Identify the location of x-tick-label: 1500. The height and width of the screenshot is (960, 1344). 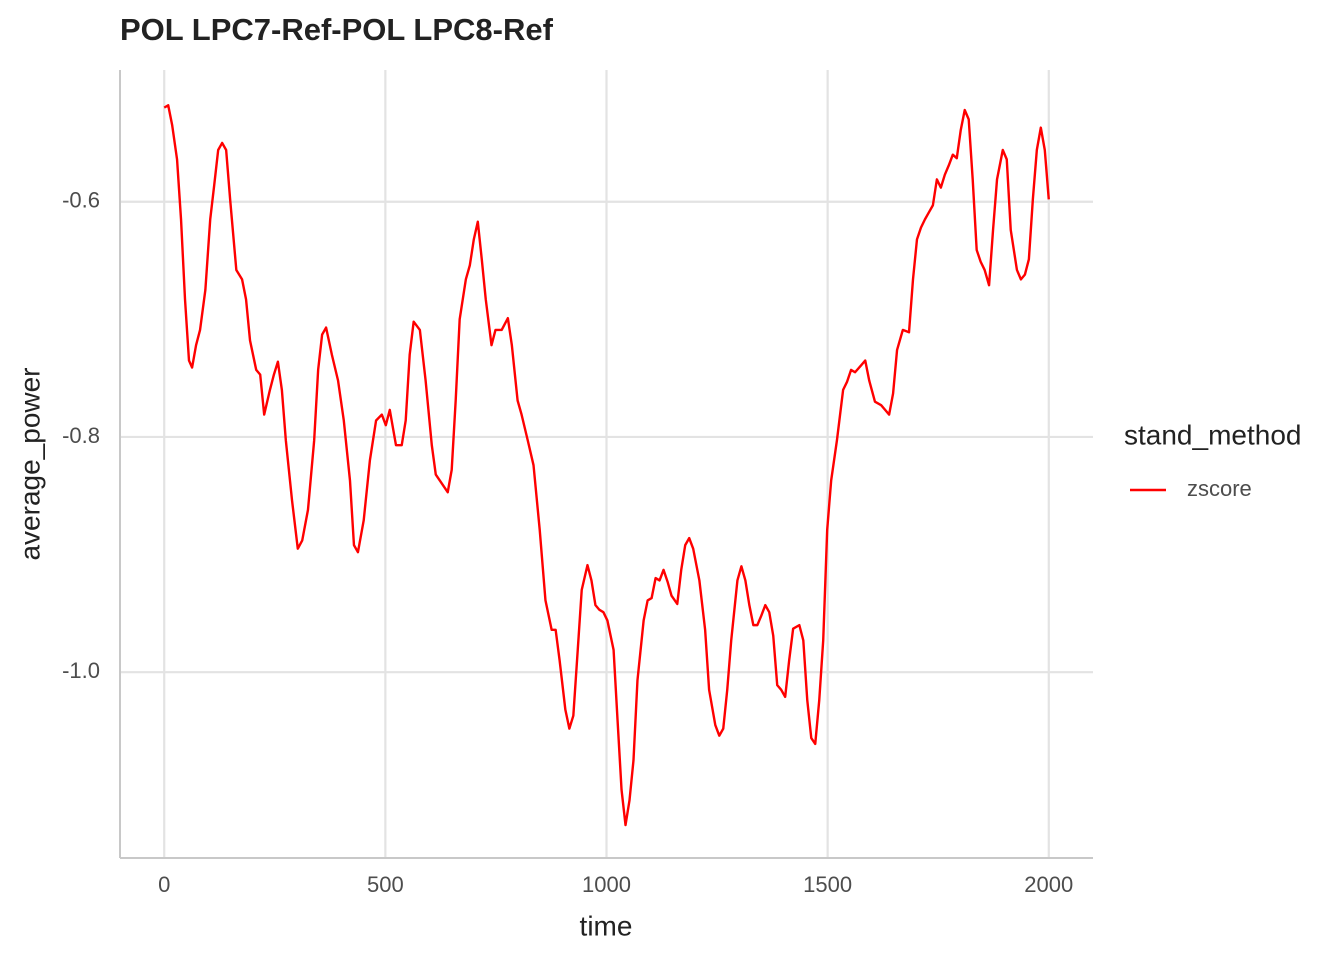
(827, 884).